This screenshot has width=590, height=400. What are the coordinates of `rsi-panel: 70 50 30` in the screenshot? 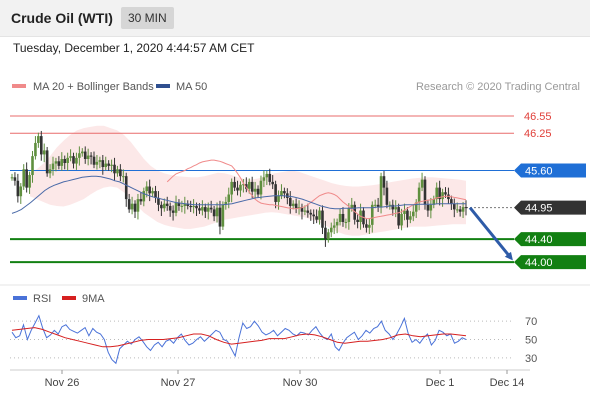 It's located at (273, 339).